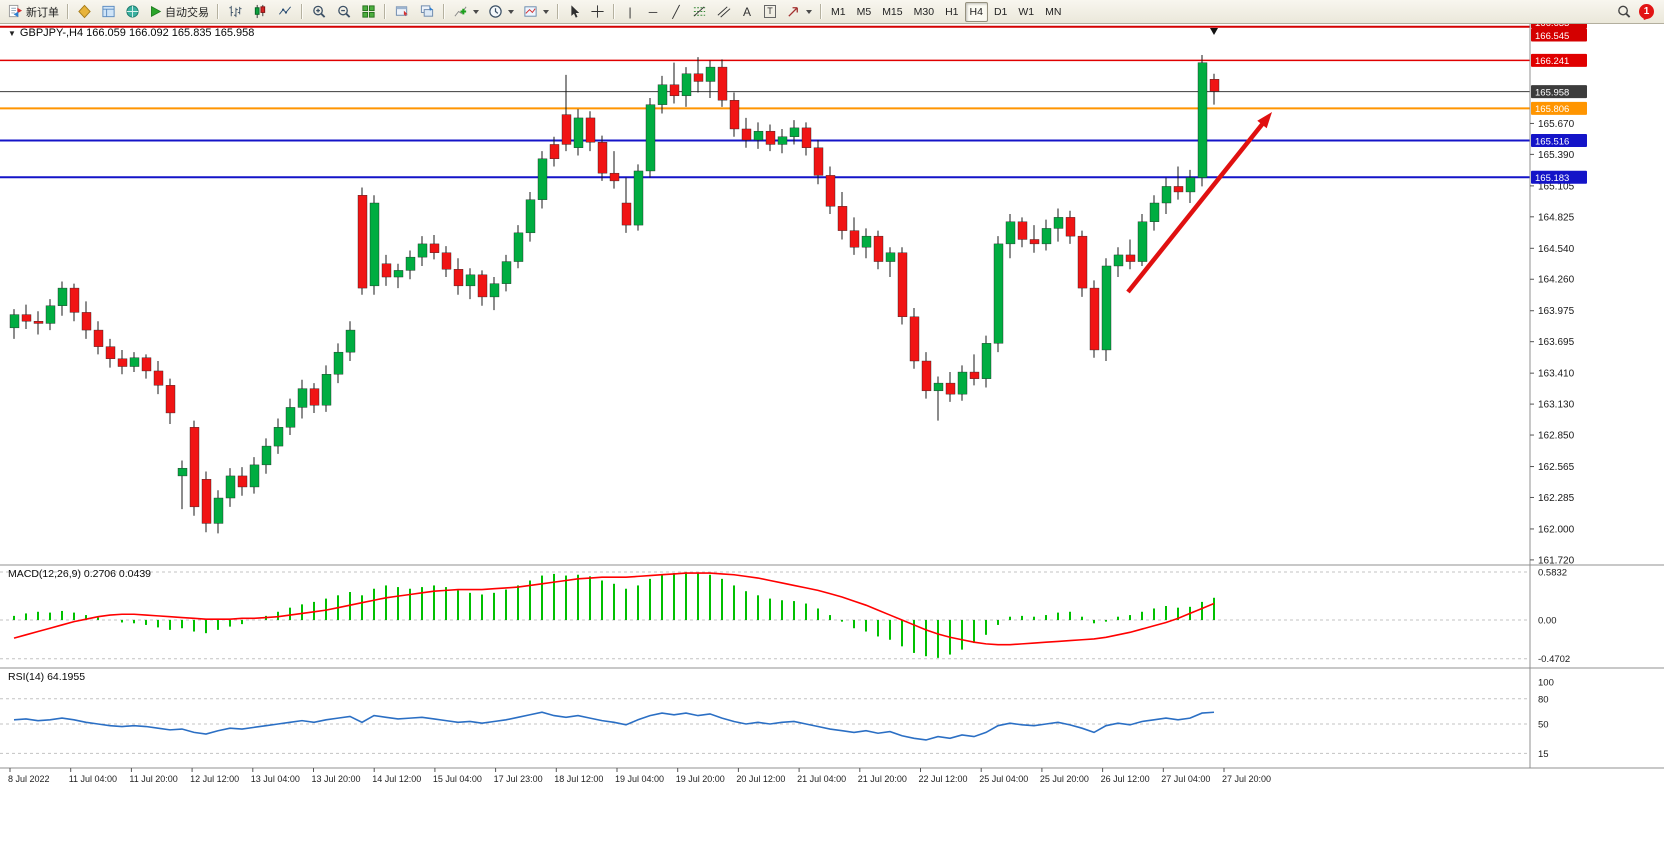 Image resolution: width=1664 pixels, height=841 pixels. I want to click on navigator-button, so click(132, 12).